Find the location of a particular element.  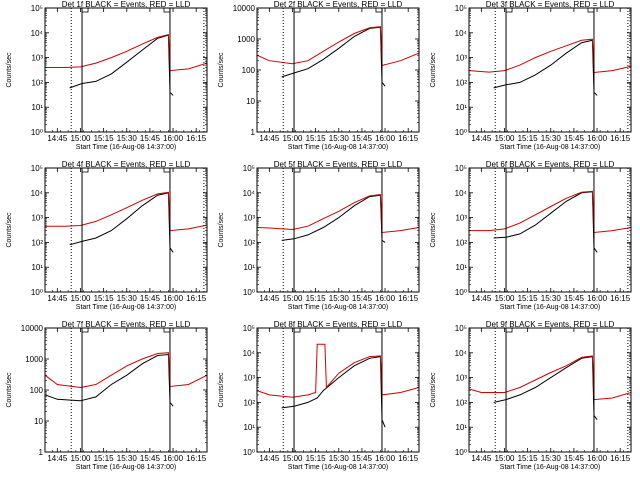

panel-title: Det 4f BLACK = Events, RED = LLD is located at coordinates (126, 164).